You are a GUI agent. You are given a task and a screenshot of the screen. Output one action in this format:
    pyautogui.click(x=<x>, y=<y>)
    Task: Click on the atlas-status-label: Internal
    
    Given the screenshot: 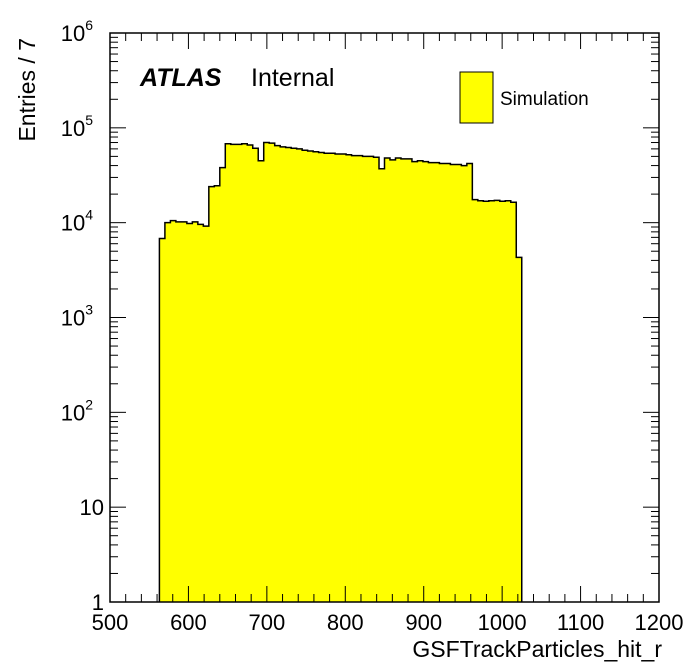 What is the action you would take?
    pyautogui.click(x=292, y=78)
    